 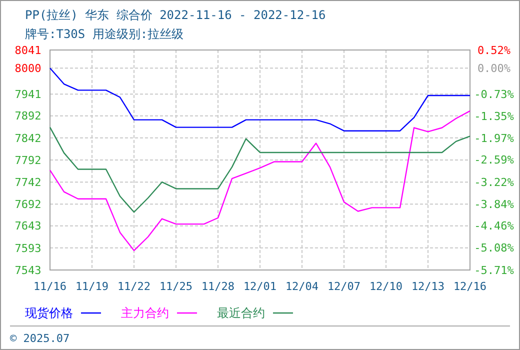 What do you see at coordinates (494, 50) in the screenshot?
I see `y2-tick-label: 0.52%` at bounding box center [494, 50].